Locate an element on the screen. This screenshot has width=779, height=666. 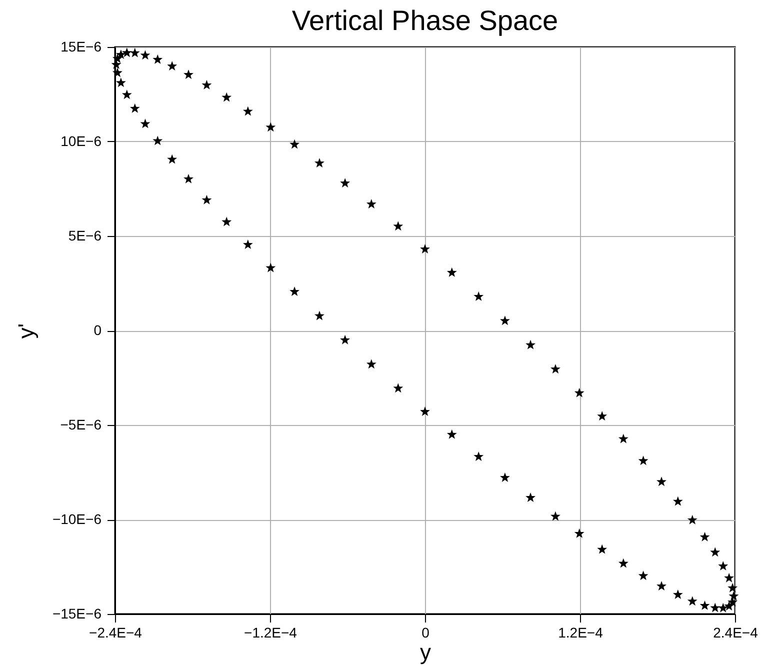
x-tick-label: 0 is located at coordinates (426, 632).